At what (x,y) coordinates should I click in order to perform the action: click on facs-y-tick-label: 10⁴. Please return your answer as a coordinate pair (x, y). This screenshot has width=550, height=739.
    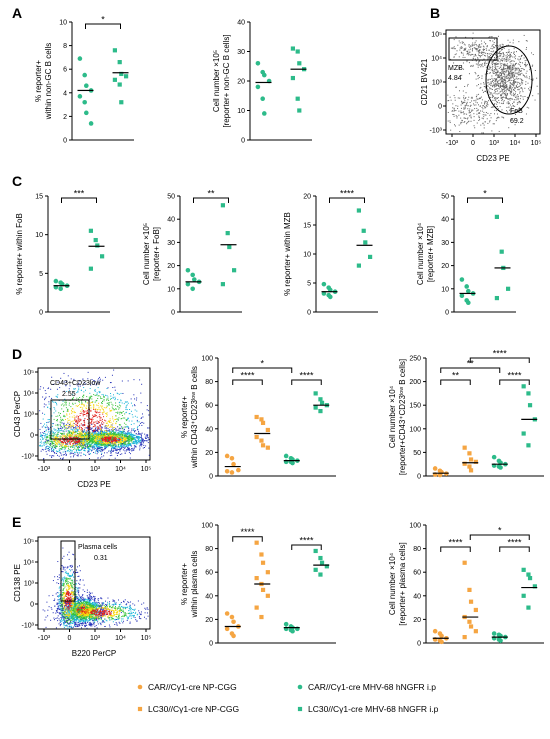
    Looking at the image, I should click on (28, 394).